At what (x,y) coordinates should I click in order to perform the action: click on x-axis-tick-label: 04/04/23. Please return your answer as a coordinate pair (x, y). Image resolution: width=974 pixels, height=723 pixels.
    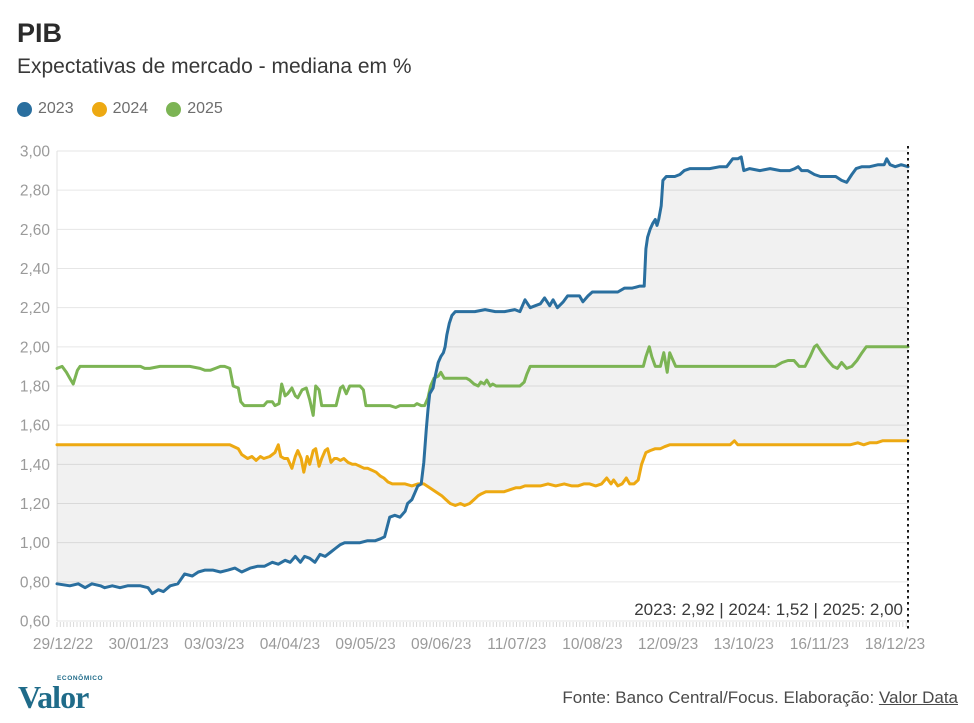
    Looking at the image, I should click on (290, 644).